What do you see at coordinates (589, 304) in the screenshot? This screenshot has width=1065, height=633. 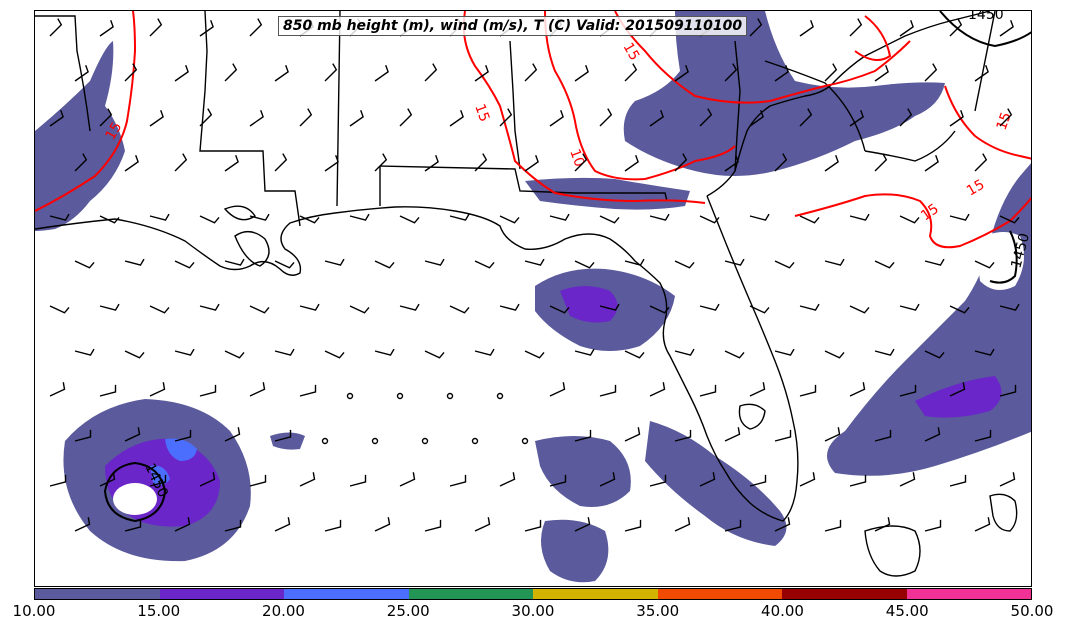 I see `shade-fl-core` at bounding box center [589, 304].